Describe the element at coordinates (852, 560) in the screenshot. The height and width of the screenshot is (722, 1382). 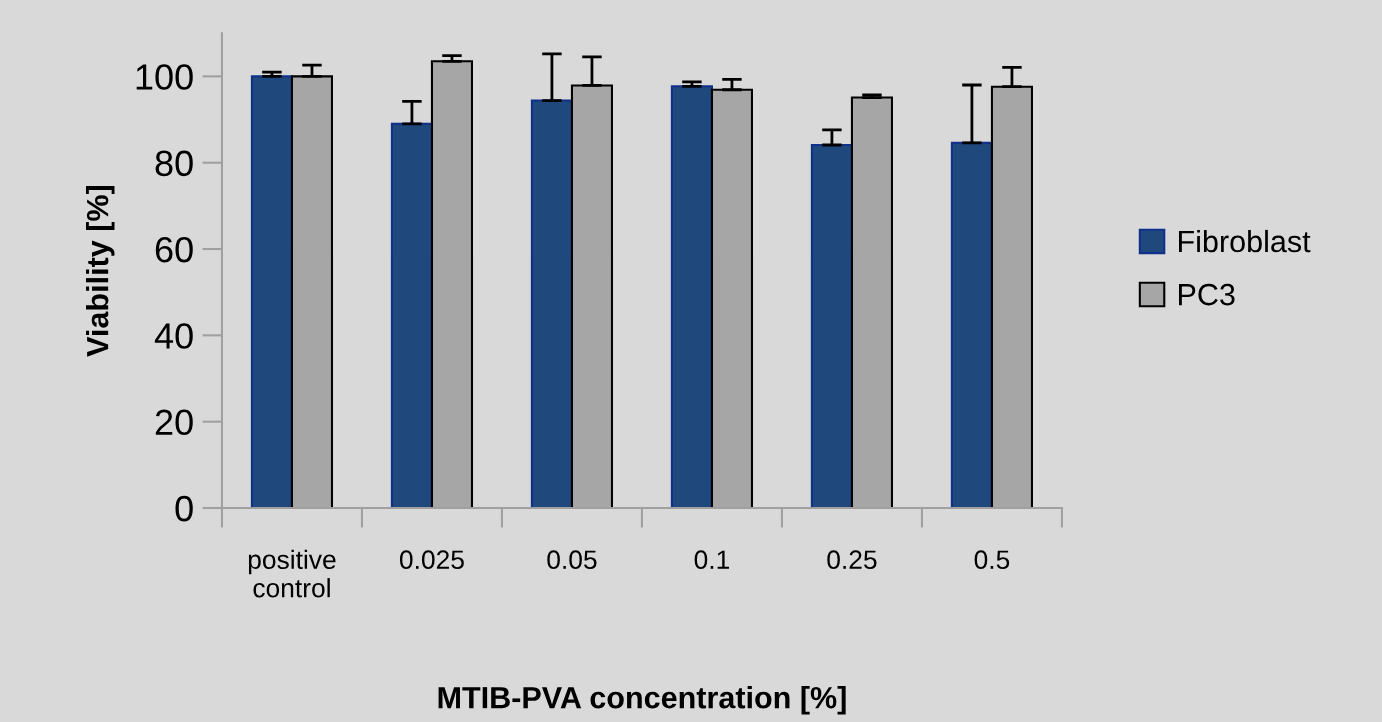
I see `x-tick-label: 0.25` at that location.